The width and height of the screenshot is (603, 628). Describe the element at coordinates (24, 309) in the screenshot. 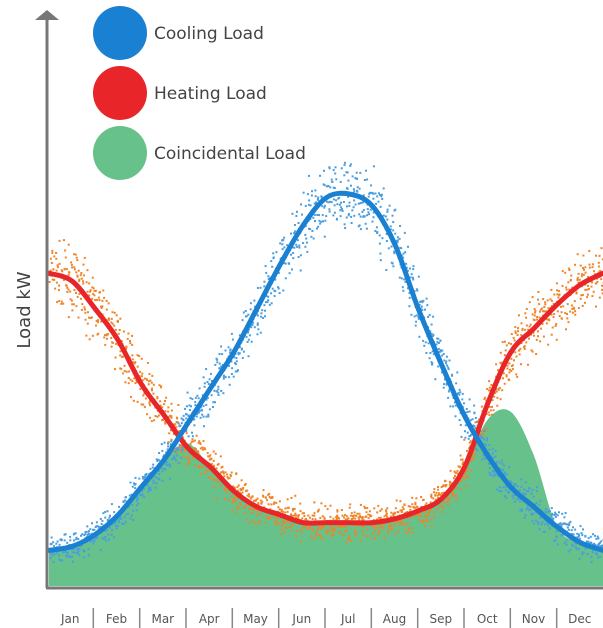

I see `y-axis-label: Load kW` at that location.